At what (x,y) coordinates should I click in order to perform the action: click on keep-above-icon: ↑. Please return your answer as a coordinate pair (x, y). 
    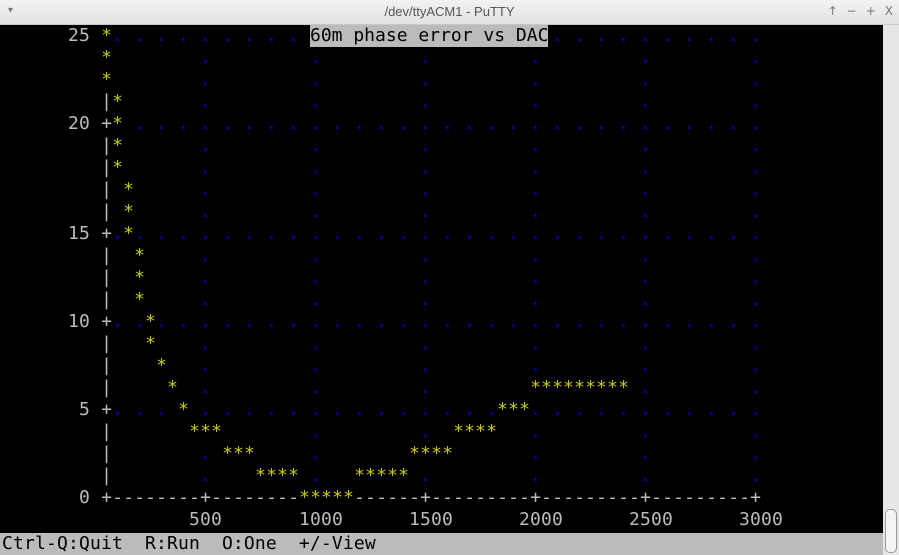
    Looking at the image, I should click on (832, 11).